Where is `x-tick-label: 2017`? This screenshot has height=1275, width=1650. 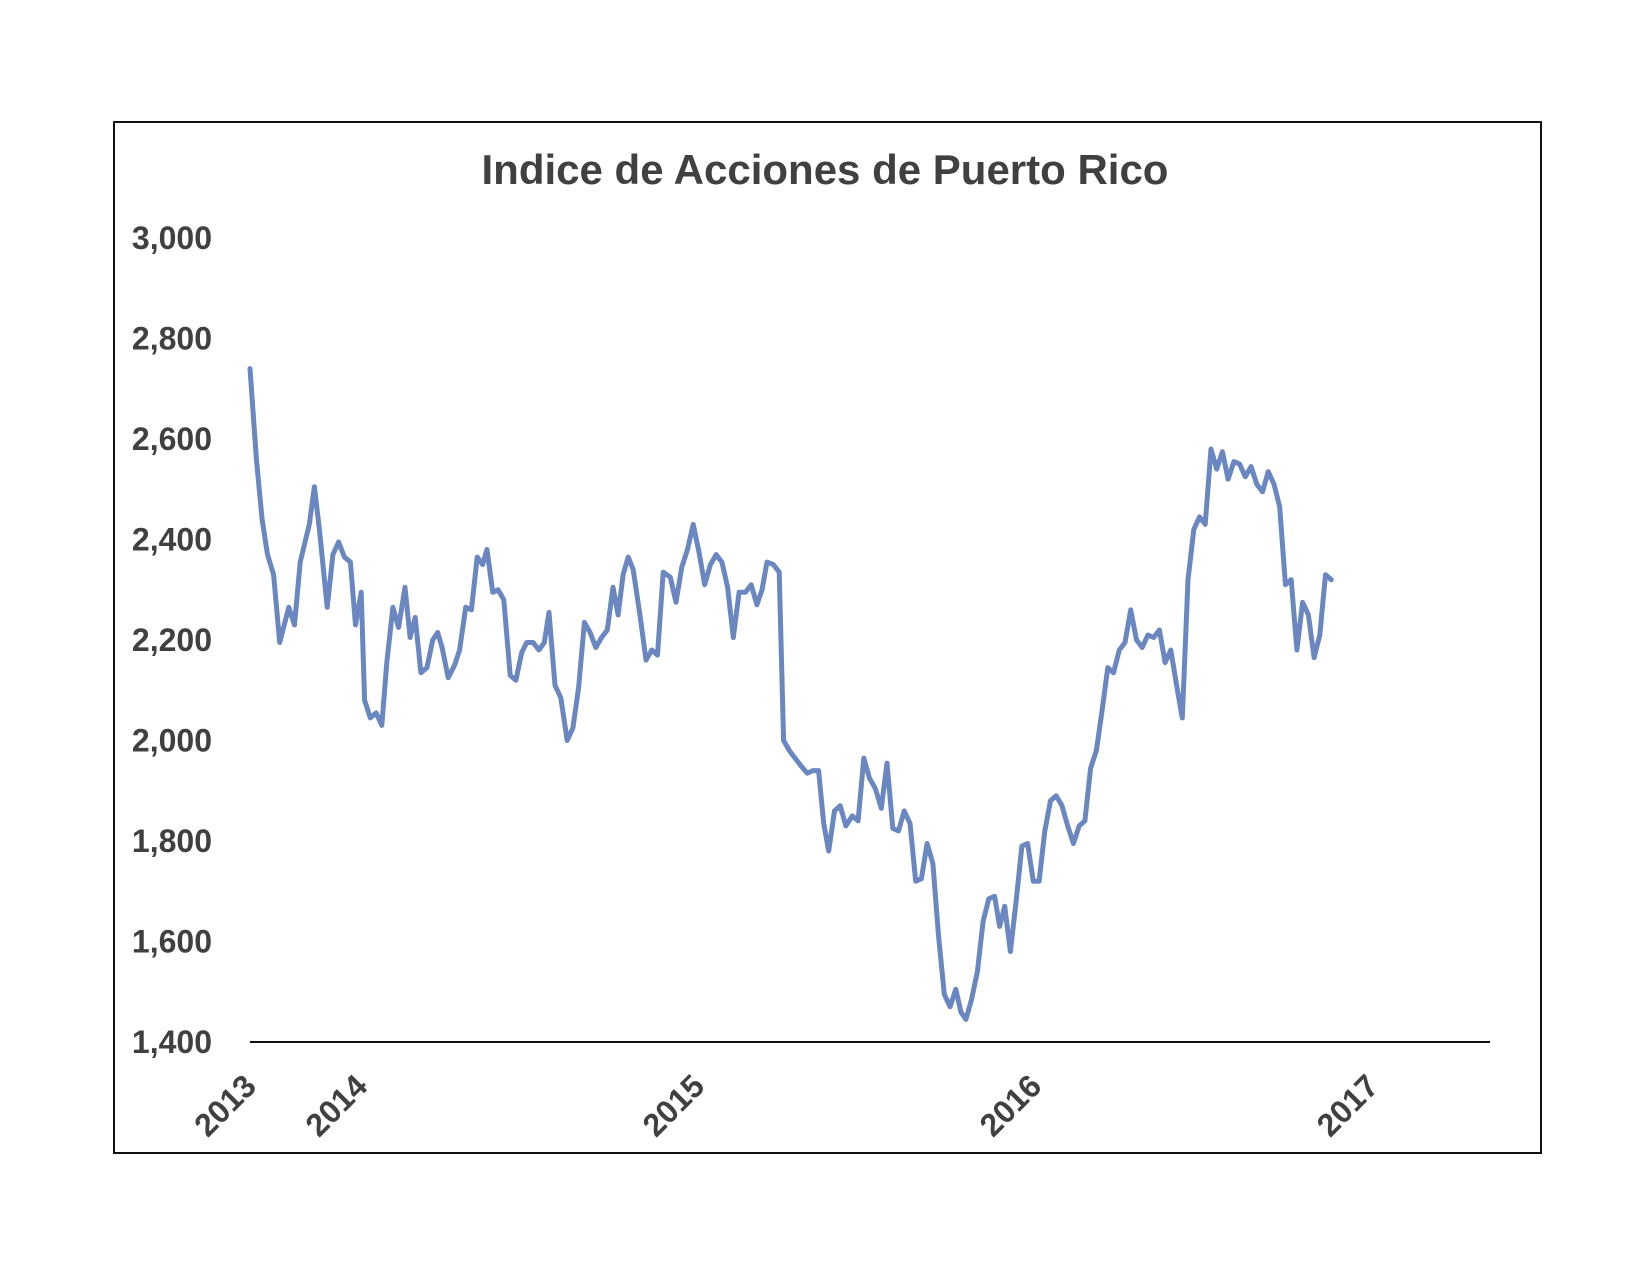
x-tick-label: 2017 is located at coordinates (1348, 1105).